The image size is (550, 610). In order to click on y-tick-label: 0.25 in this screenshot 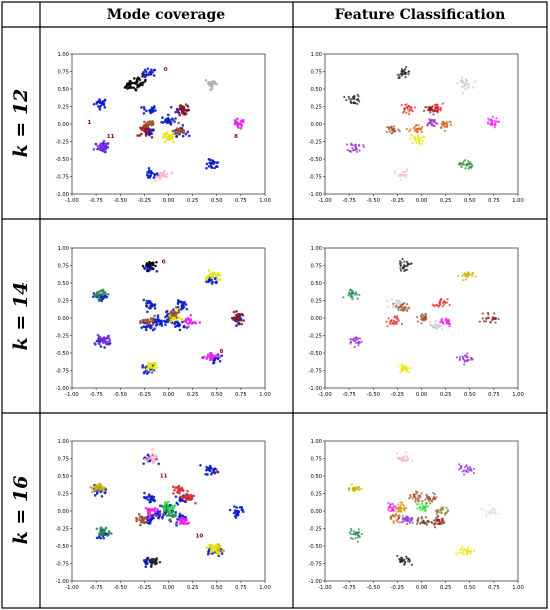, I will do `click(316, 107)`.